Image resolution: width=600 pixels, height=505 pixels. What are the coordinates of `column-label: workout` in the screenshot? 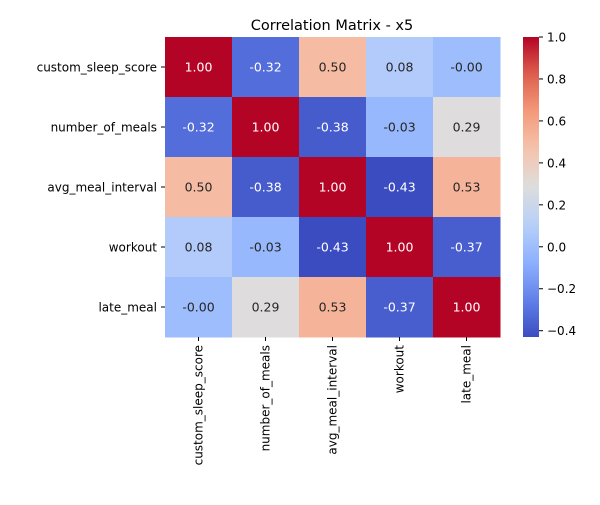 It's located at (400, 369).